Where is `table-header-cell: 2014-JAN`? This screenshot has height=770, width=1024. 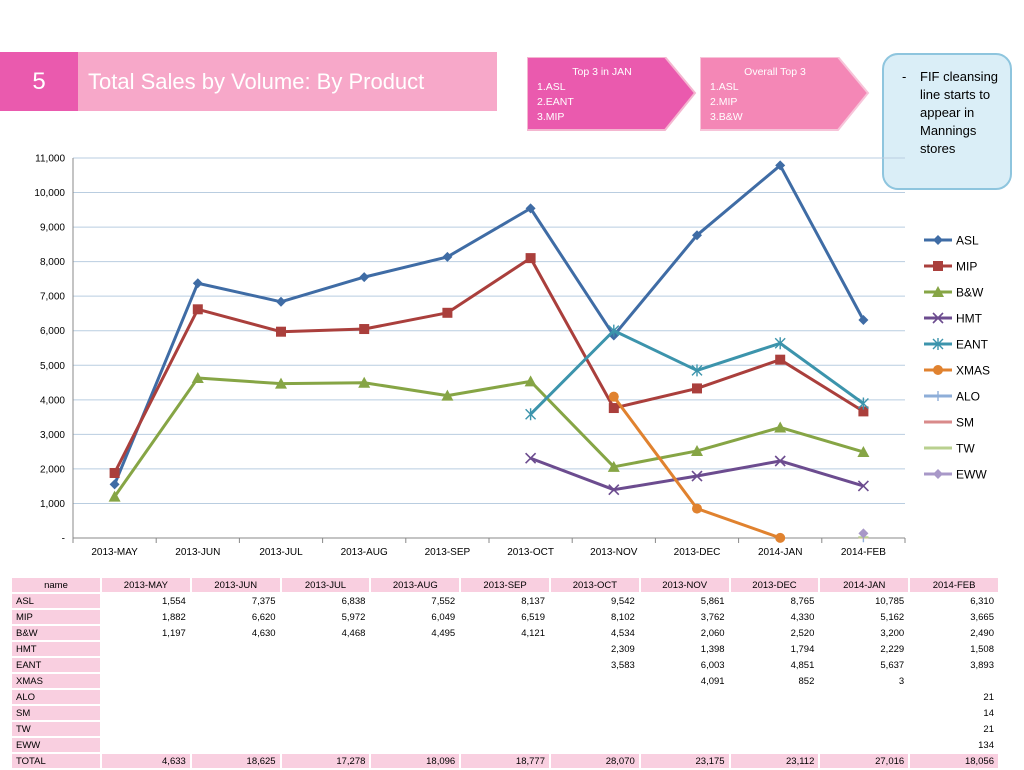 table-header-cell: 2014-JAN is located at coordinates (864, 585).